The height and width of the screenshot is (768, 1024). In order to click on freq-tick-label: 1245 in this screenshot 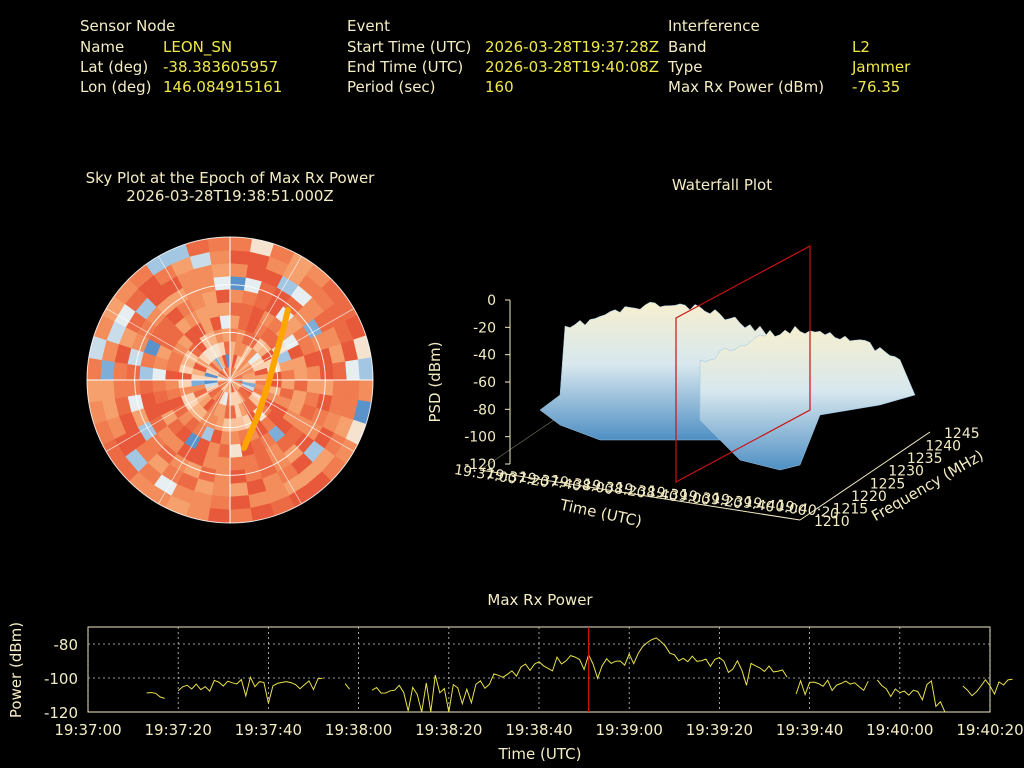, I will do `click(962, 434)`.